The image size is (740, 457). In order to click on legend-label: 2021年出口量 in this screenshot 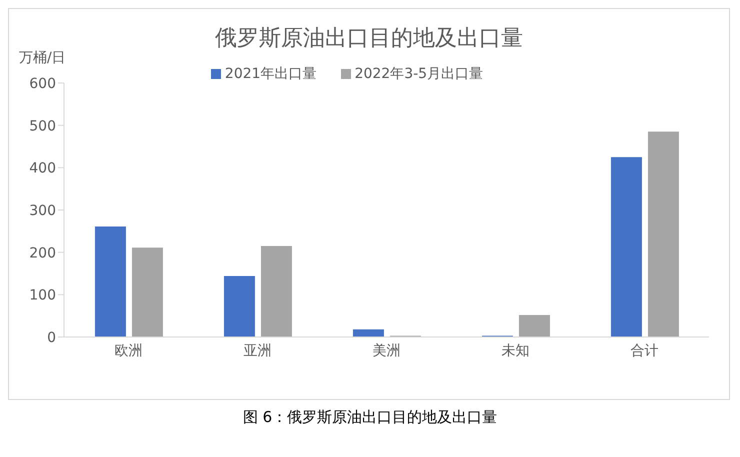, I will do `click(270, 74)`.